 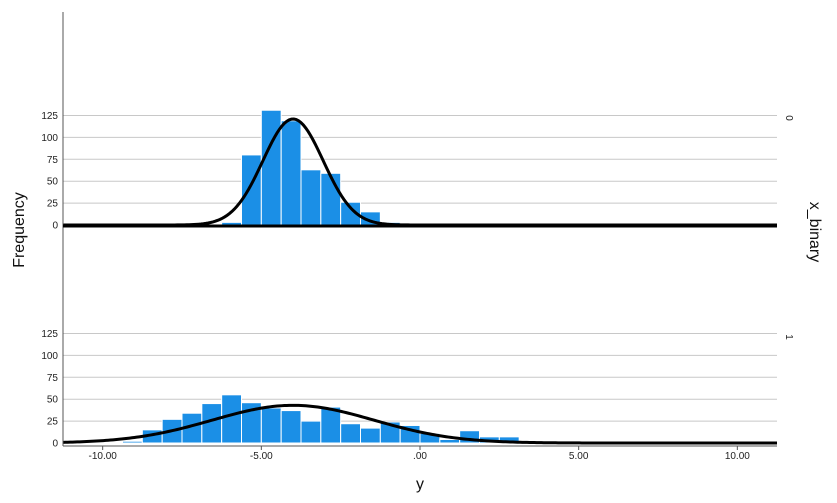 What do you see at coordinates (53, 378) in the screenshot?
I see `y-tick-label-panel-1-75: 75` at bounding box center [53, 378].